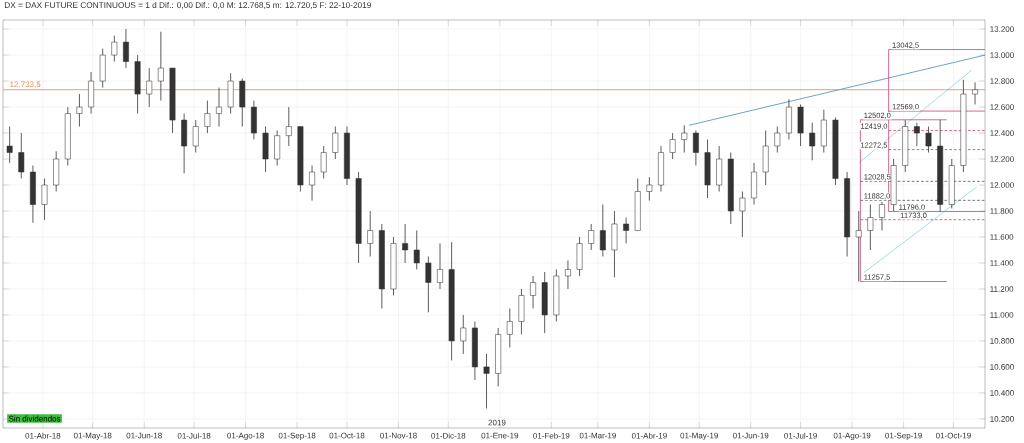 Image resolution: width=1024 pixels, height=443 pixels. What do you see at coordinates (43, 435) in the screenshot?
I see `x-tick-label: 01-Abr-18` at bounding box center [43, 435].